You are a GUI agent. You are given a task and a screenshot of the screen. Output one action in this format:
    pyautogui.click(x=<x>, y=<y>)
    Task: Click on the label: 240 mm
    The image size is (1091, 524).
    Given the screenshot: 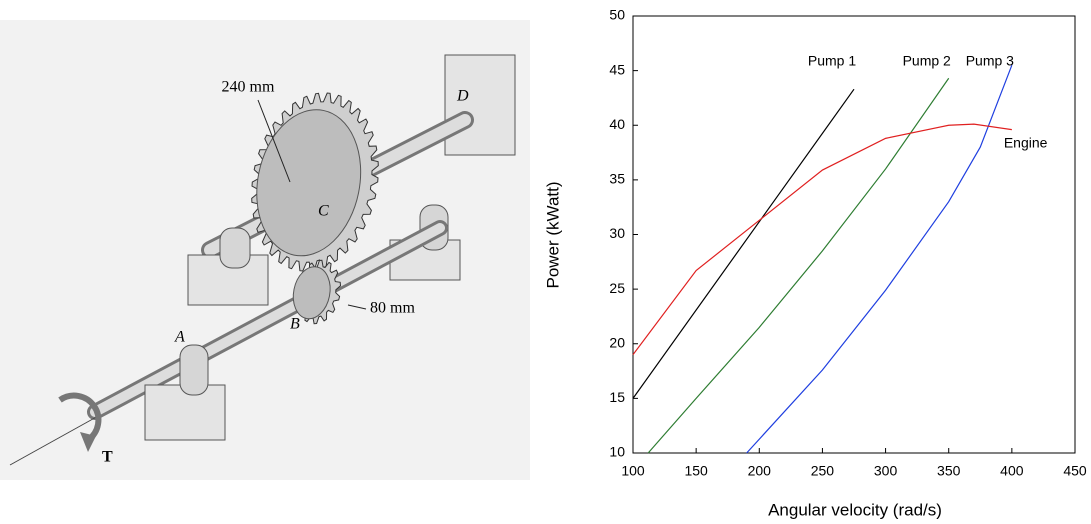 What is the action you would take?
    pyautogui.click(x=248, y=87)
    